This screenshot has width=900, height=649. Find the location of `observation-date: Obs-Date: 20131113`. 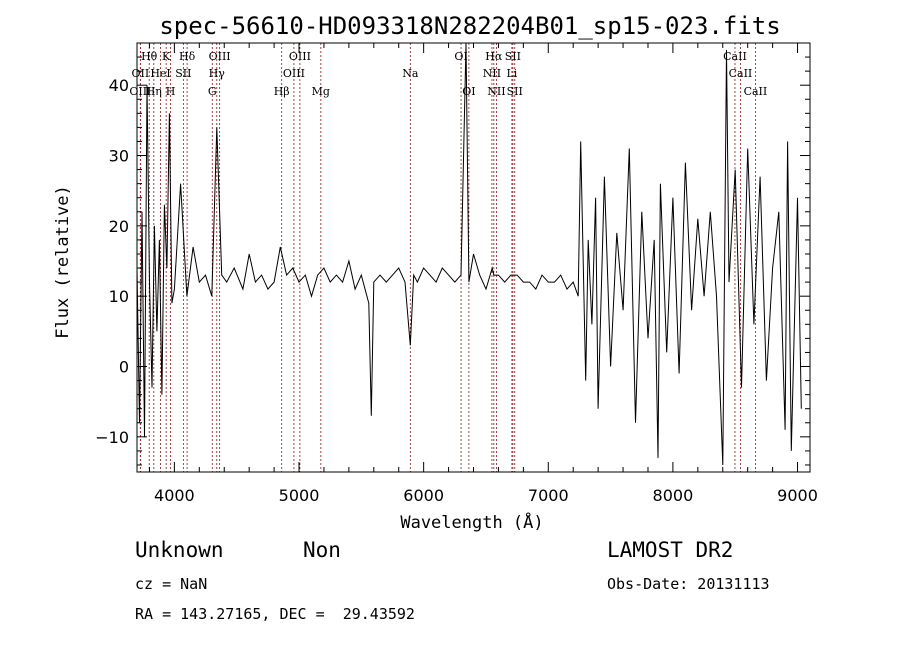

observation-date: Obs-Date: 20131113 is located at coordinates (688, 584).